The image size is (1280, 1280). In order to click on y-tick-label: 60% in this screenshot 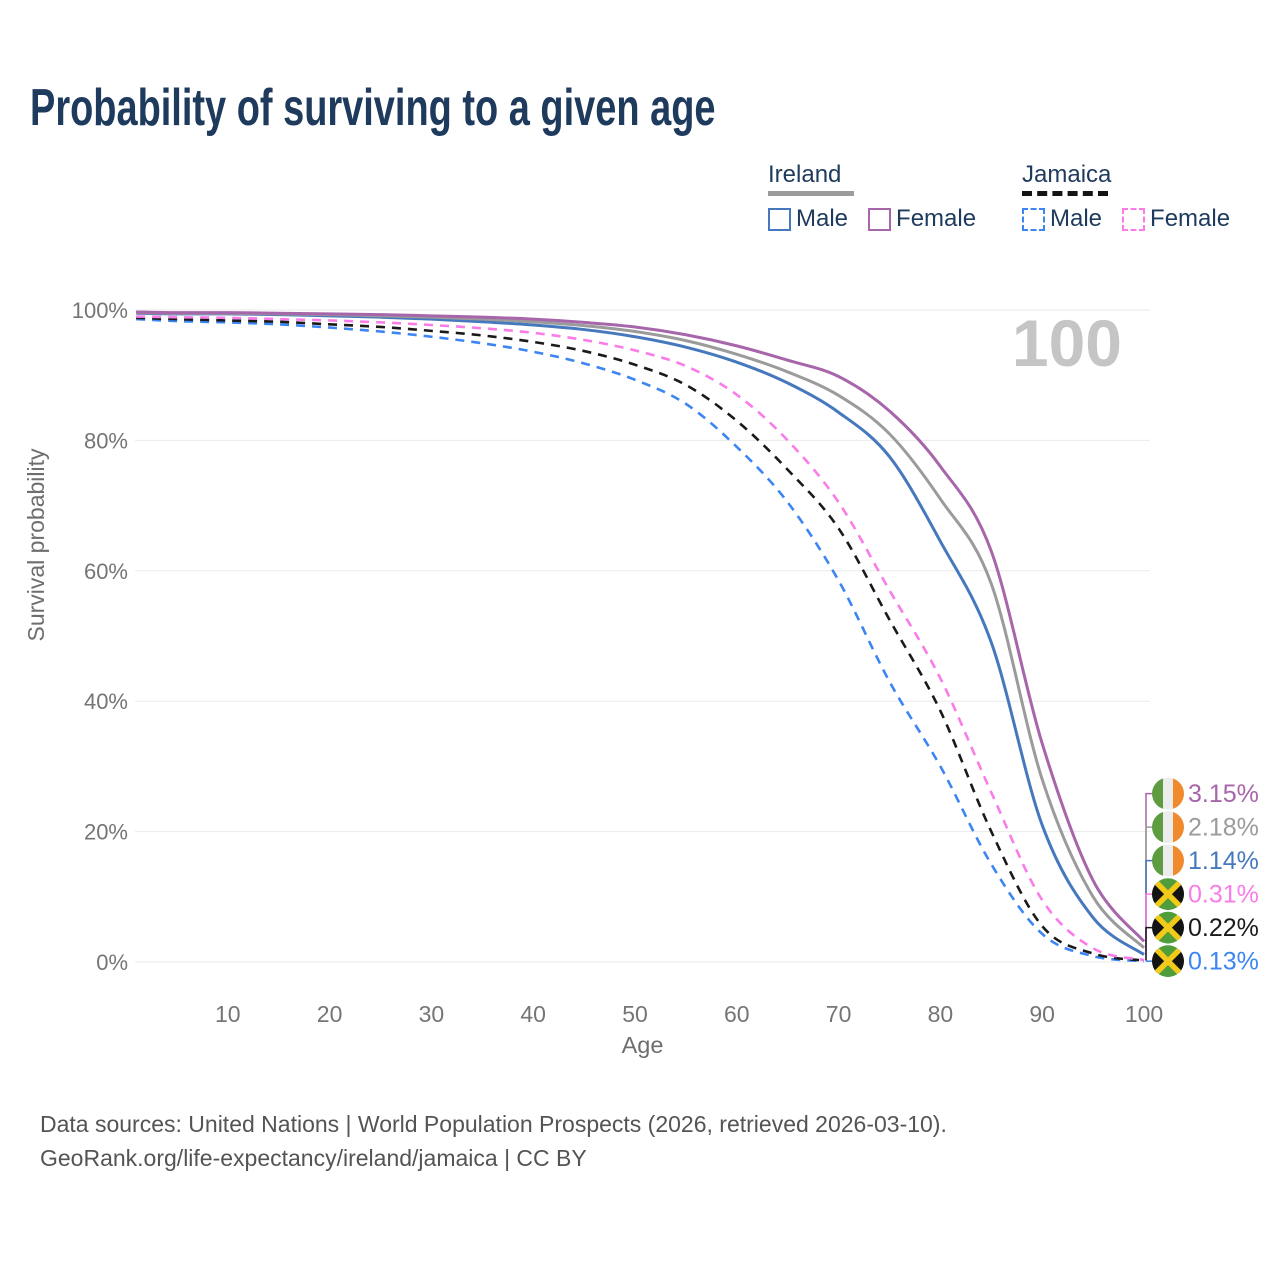, I will do `click(106, 571)`.